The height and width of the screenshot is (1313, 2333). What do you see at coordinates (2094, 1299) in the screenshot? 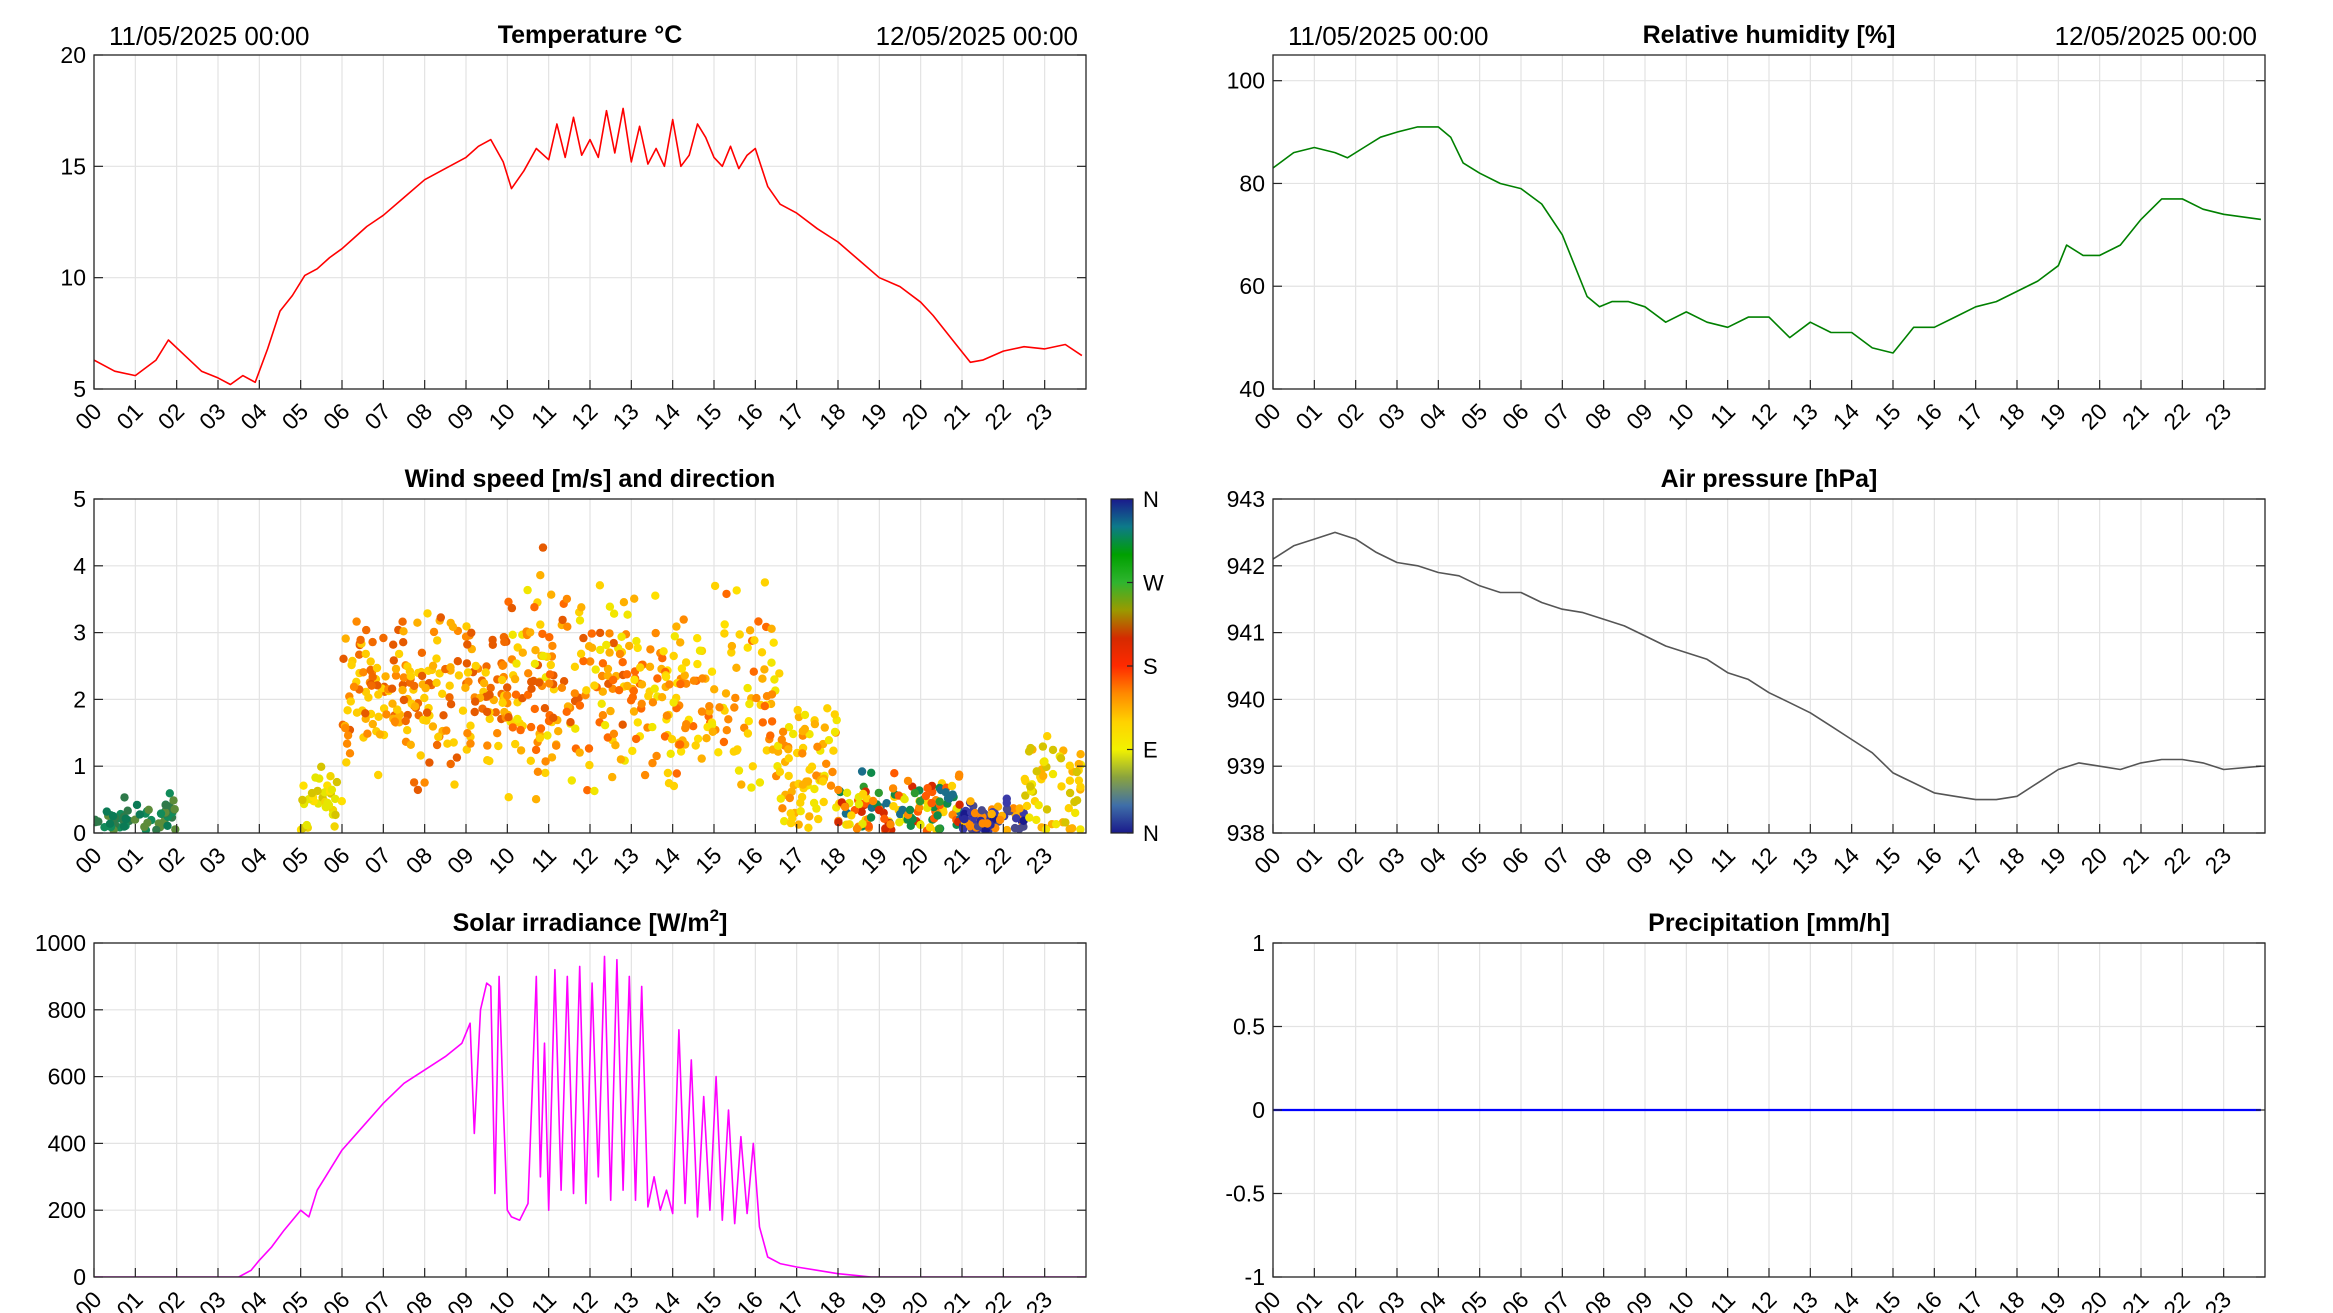
I see `x-tick-label: 20` at bounding box center [2094, 1299].